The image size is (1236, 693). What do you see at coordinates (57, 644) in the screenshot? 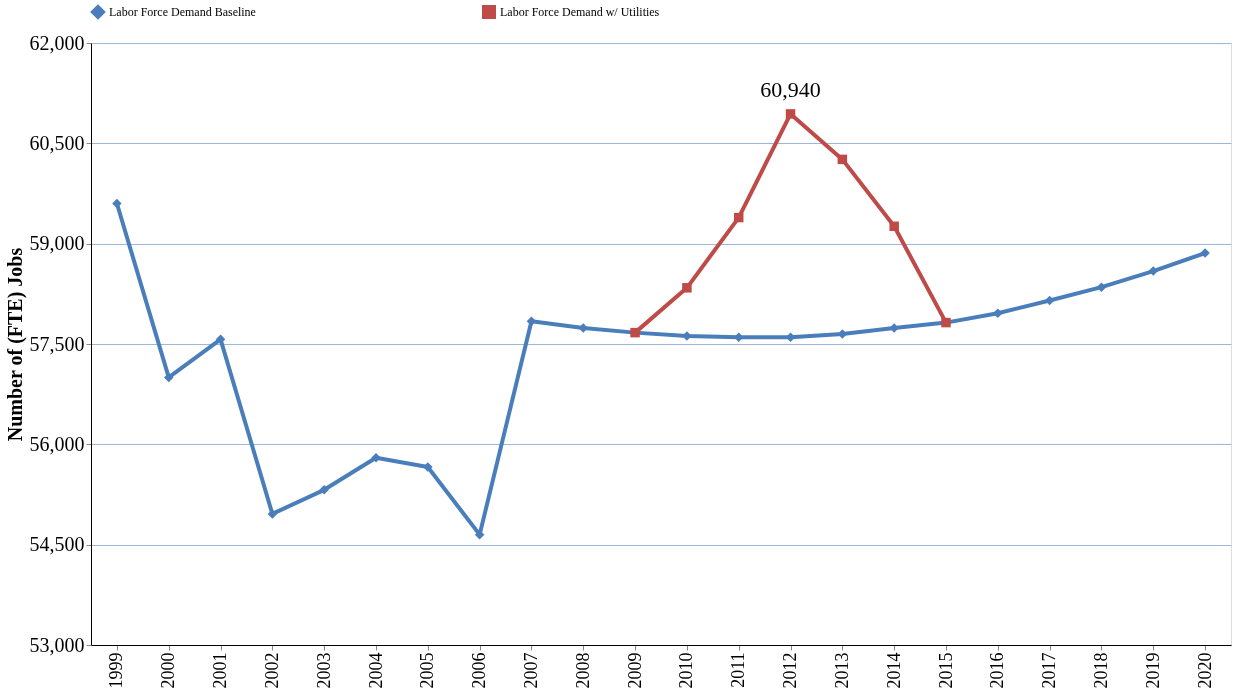
I see `y-tick-label: 53,000` at bounding box center [57, 644].